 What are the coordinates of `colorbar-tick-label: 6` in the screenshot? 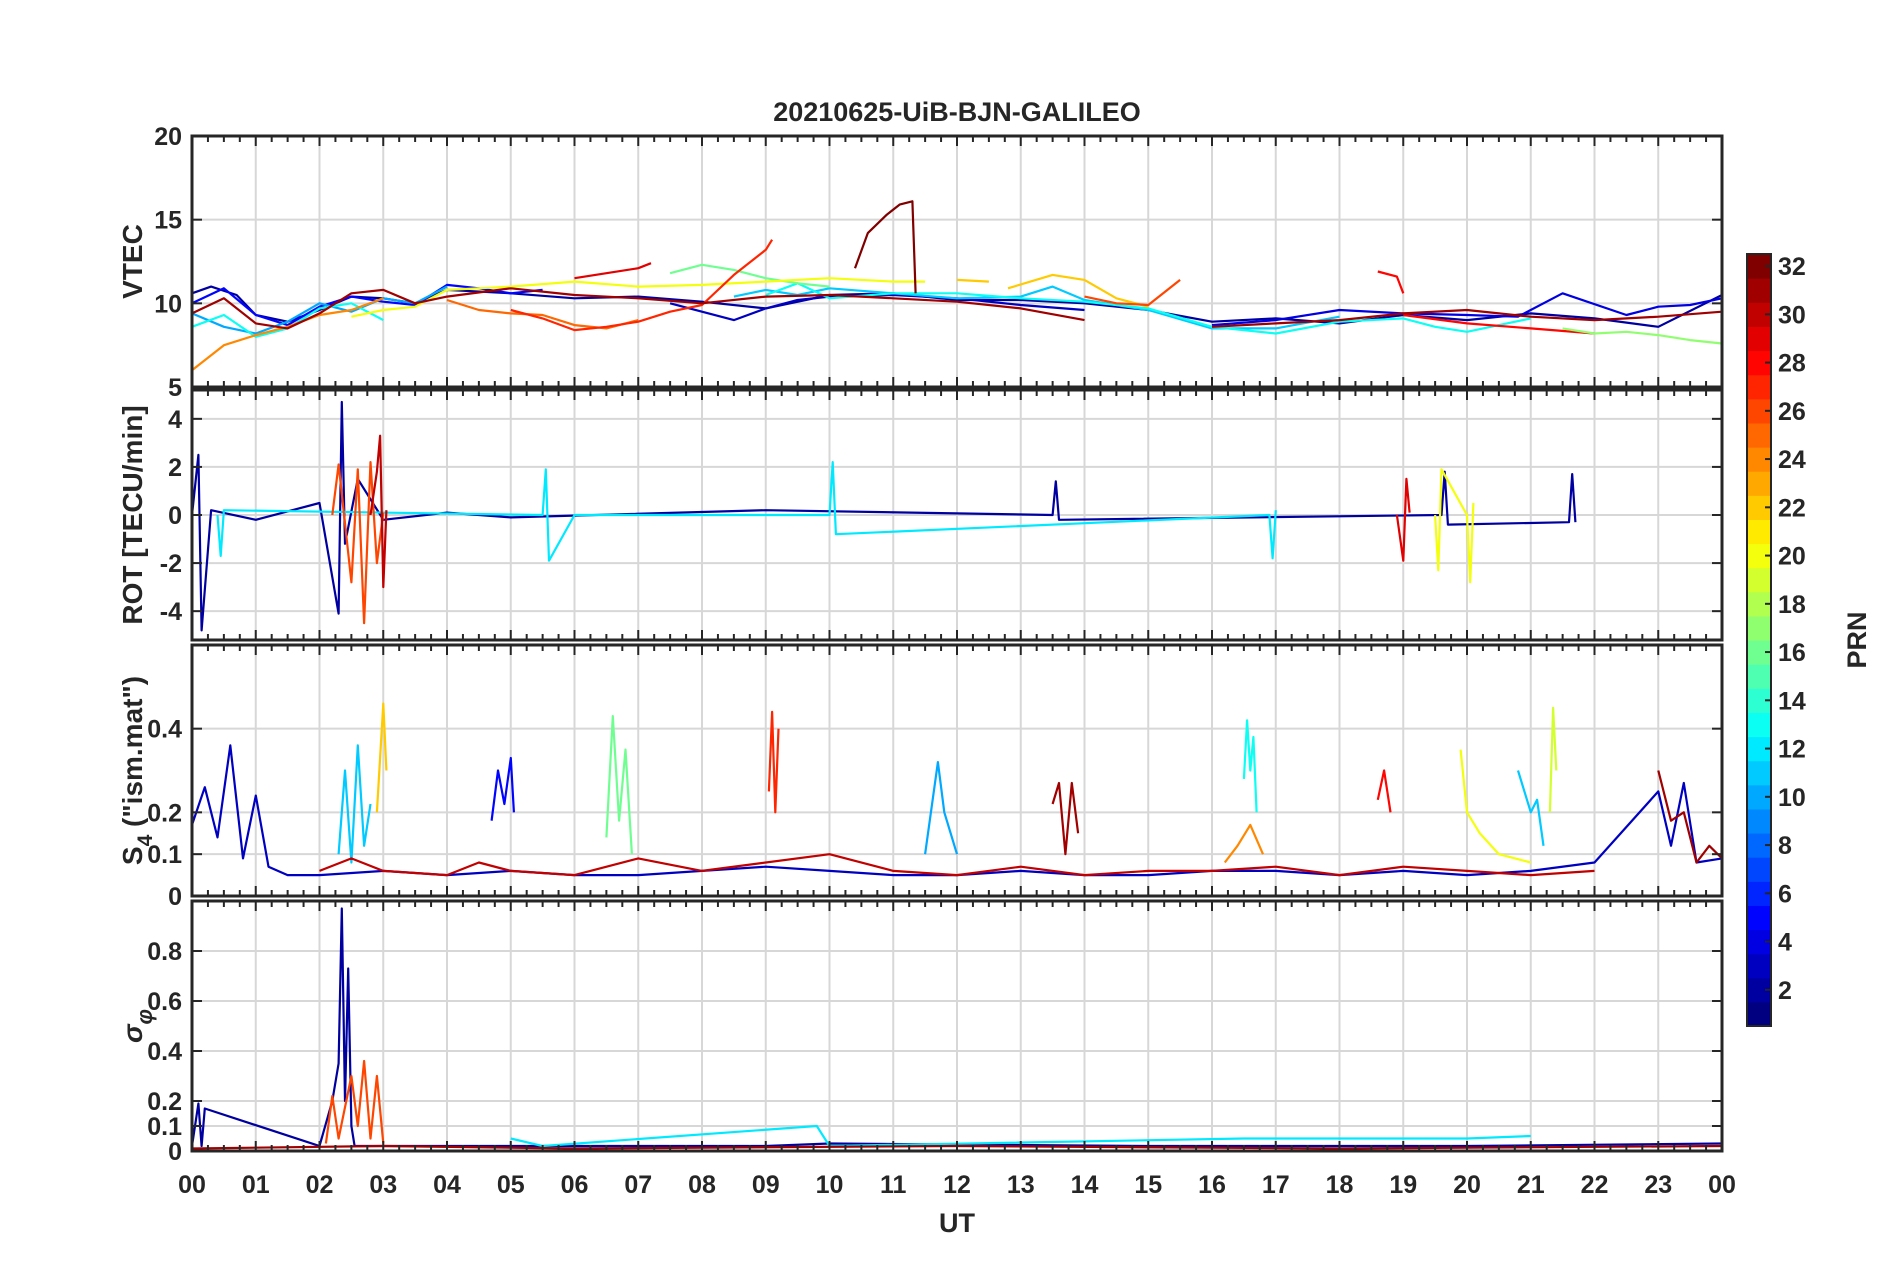 It's located at (1785, 894).